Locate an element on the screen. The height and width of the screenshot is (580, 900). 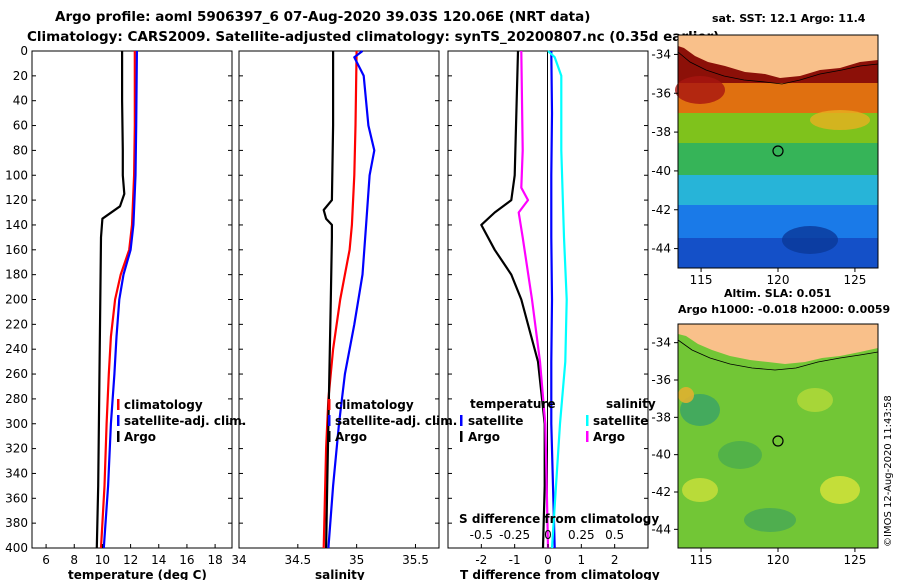
sst-band-blue is located at coordinates (778, 221).